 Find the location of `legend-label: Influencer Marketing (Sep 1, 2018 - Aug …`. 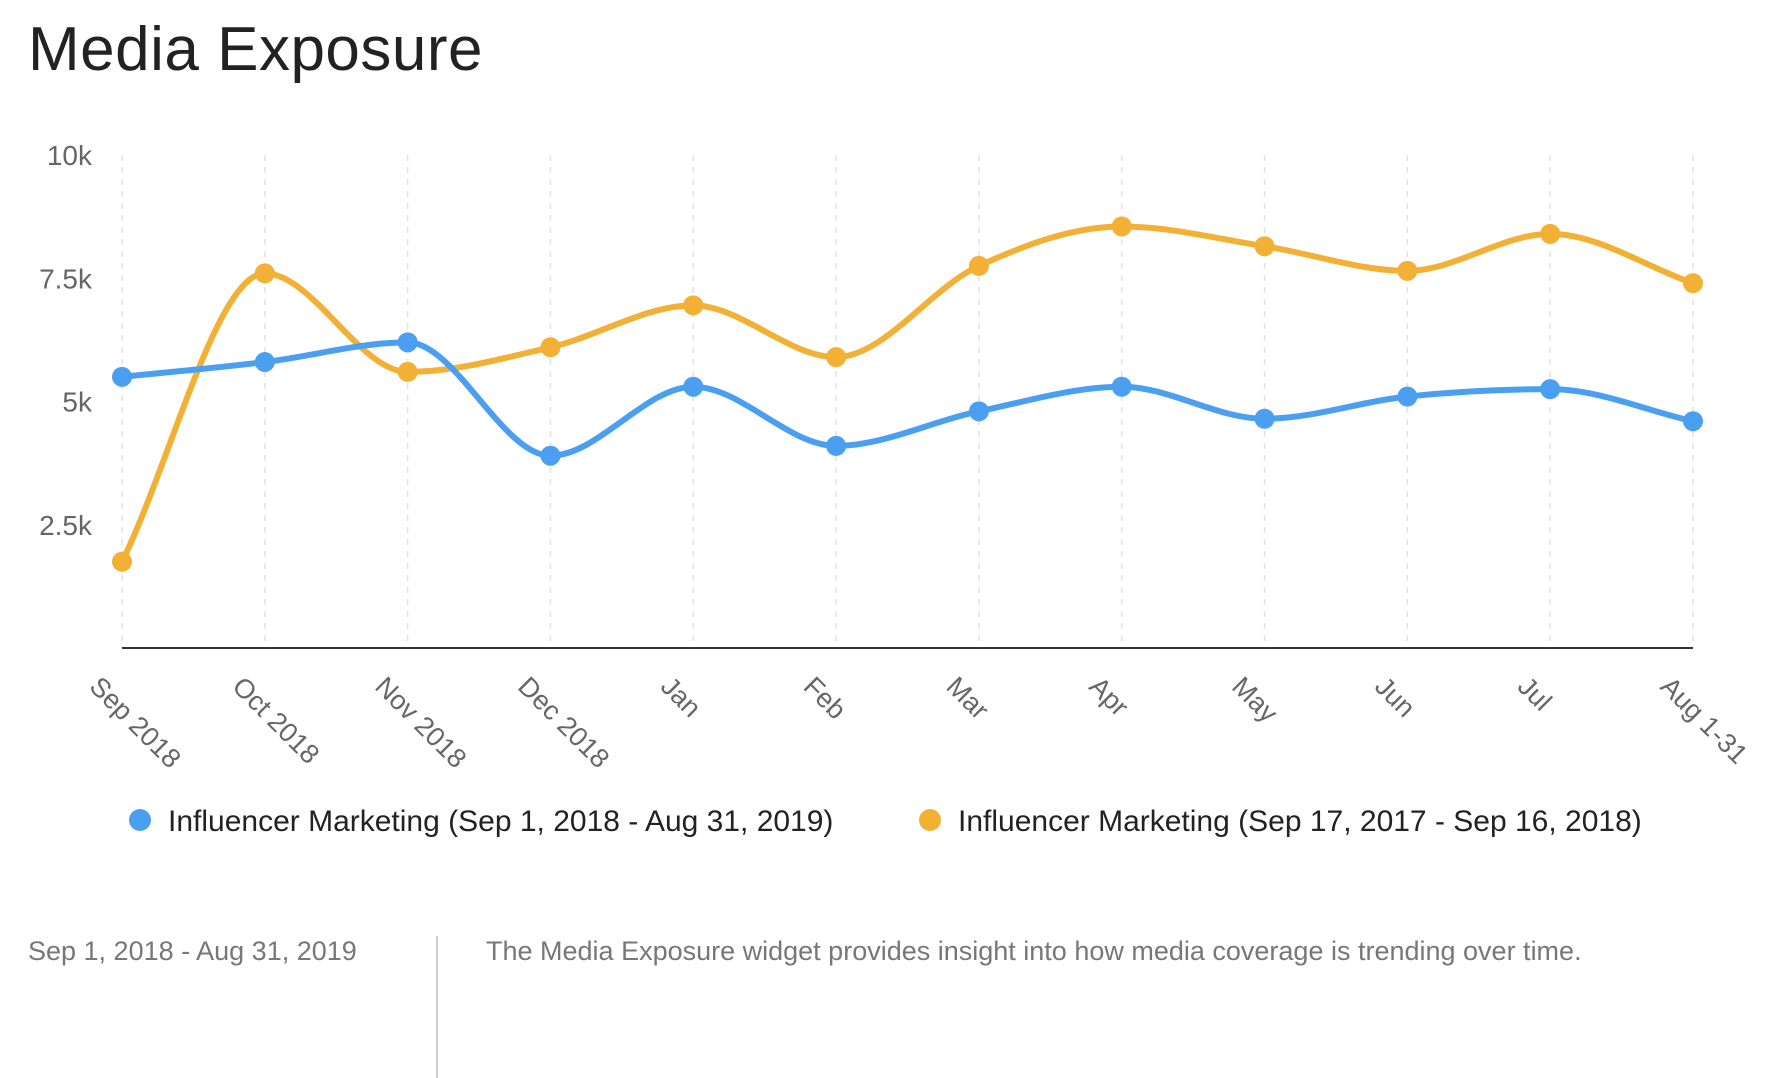

legend-label: Influencer Marketing (Sep 1, 2018 - Aug … is located at coordinates (500, 821).